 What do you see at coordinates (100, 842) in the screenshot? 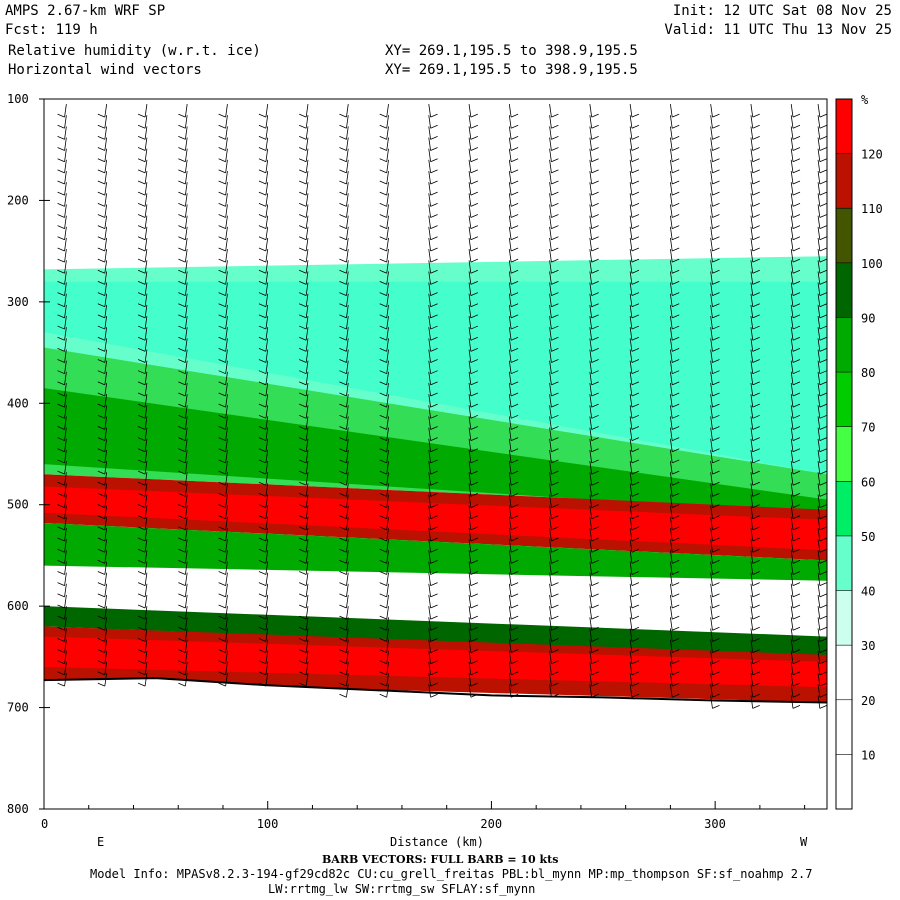
I see `x-end-left-label: E` at bounding box center [100, 842].